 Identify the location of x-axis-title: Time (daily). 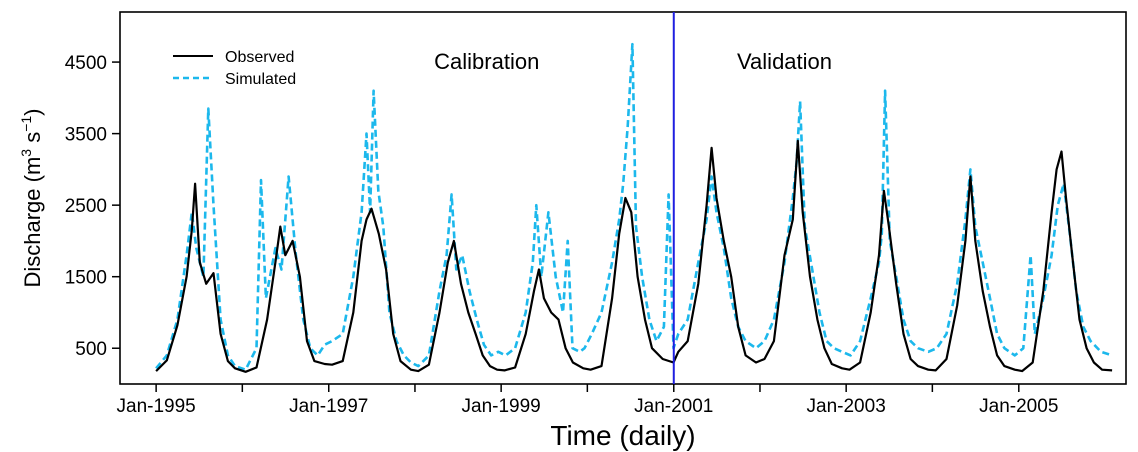
(622, 435).